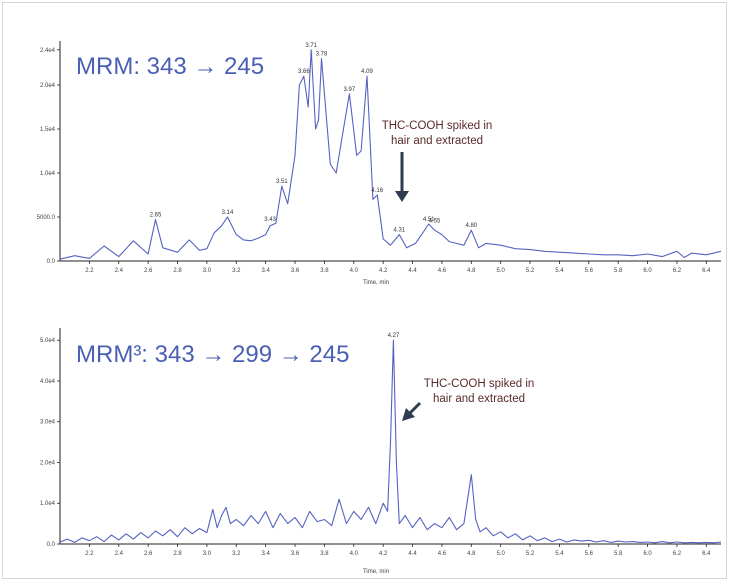 The height and width of the screenshot is (583, 731). I want to click on chart-2-annotation-line2: hair and extracted, so click(479, 399).